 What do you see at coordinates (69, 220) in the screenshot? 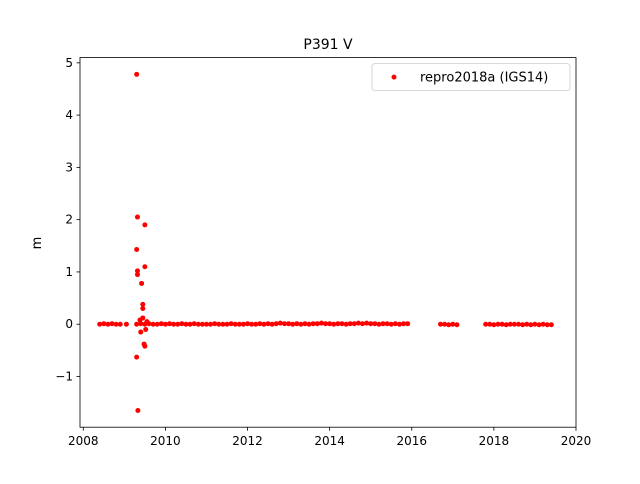
I see `y-tick-label: 2` at bounding box center [69, 220].